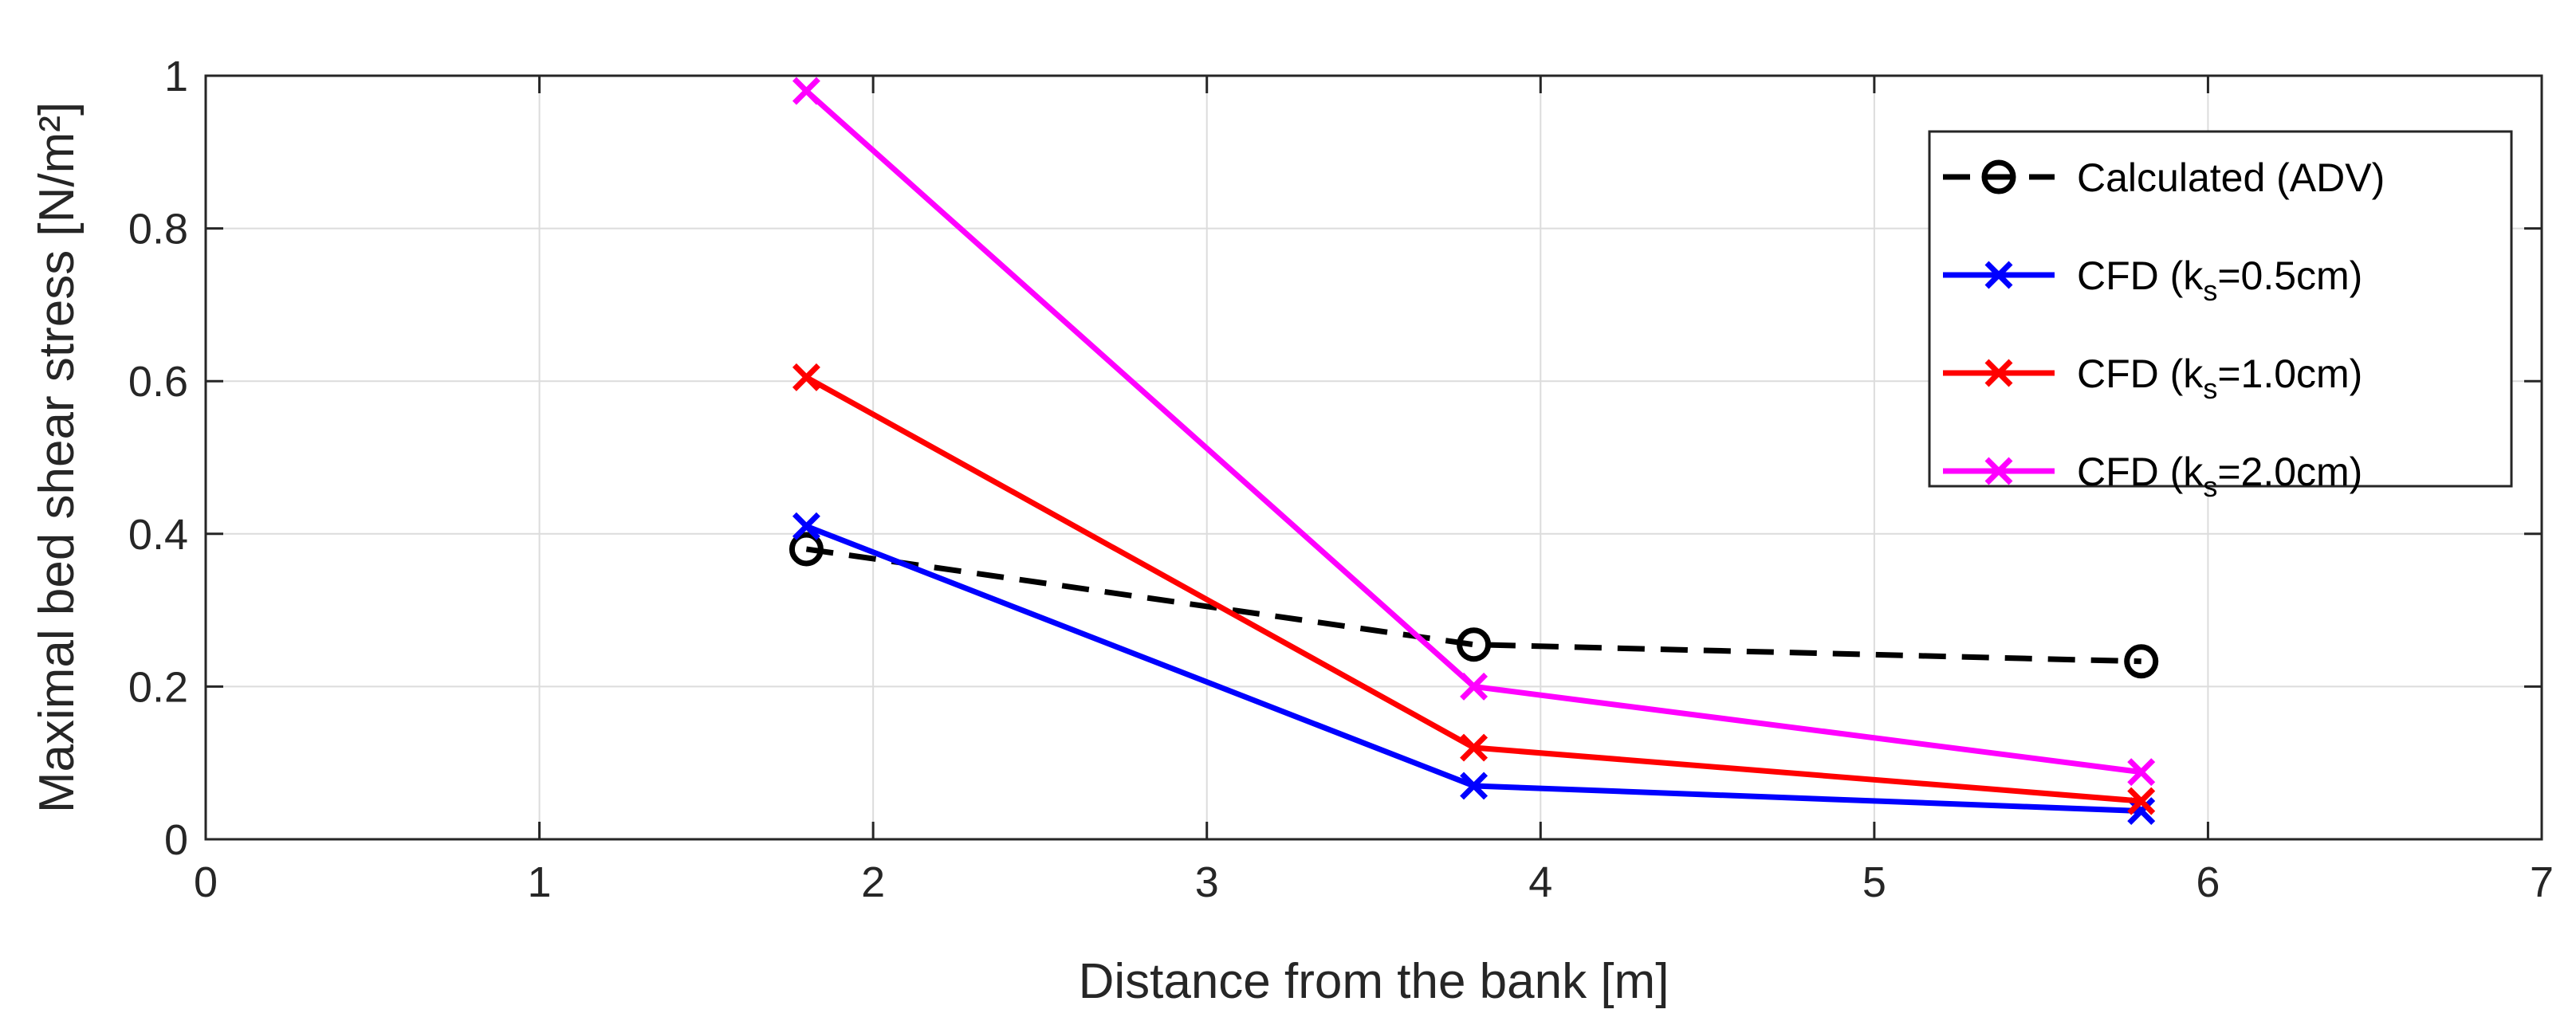  I want to click on x-tick-label: 3, so click(1207, 882).